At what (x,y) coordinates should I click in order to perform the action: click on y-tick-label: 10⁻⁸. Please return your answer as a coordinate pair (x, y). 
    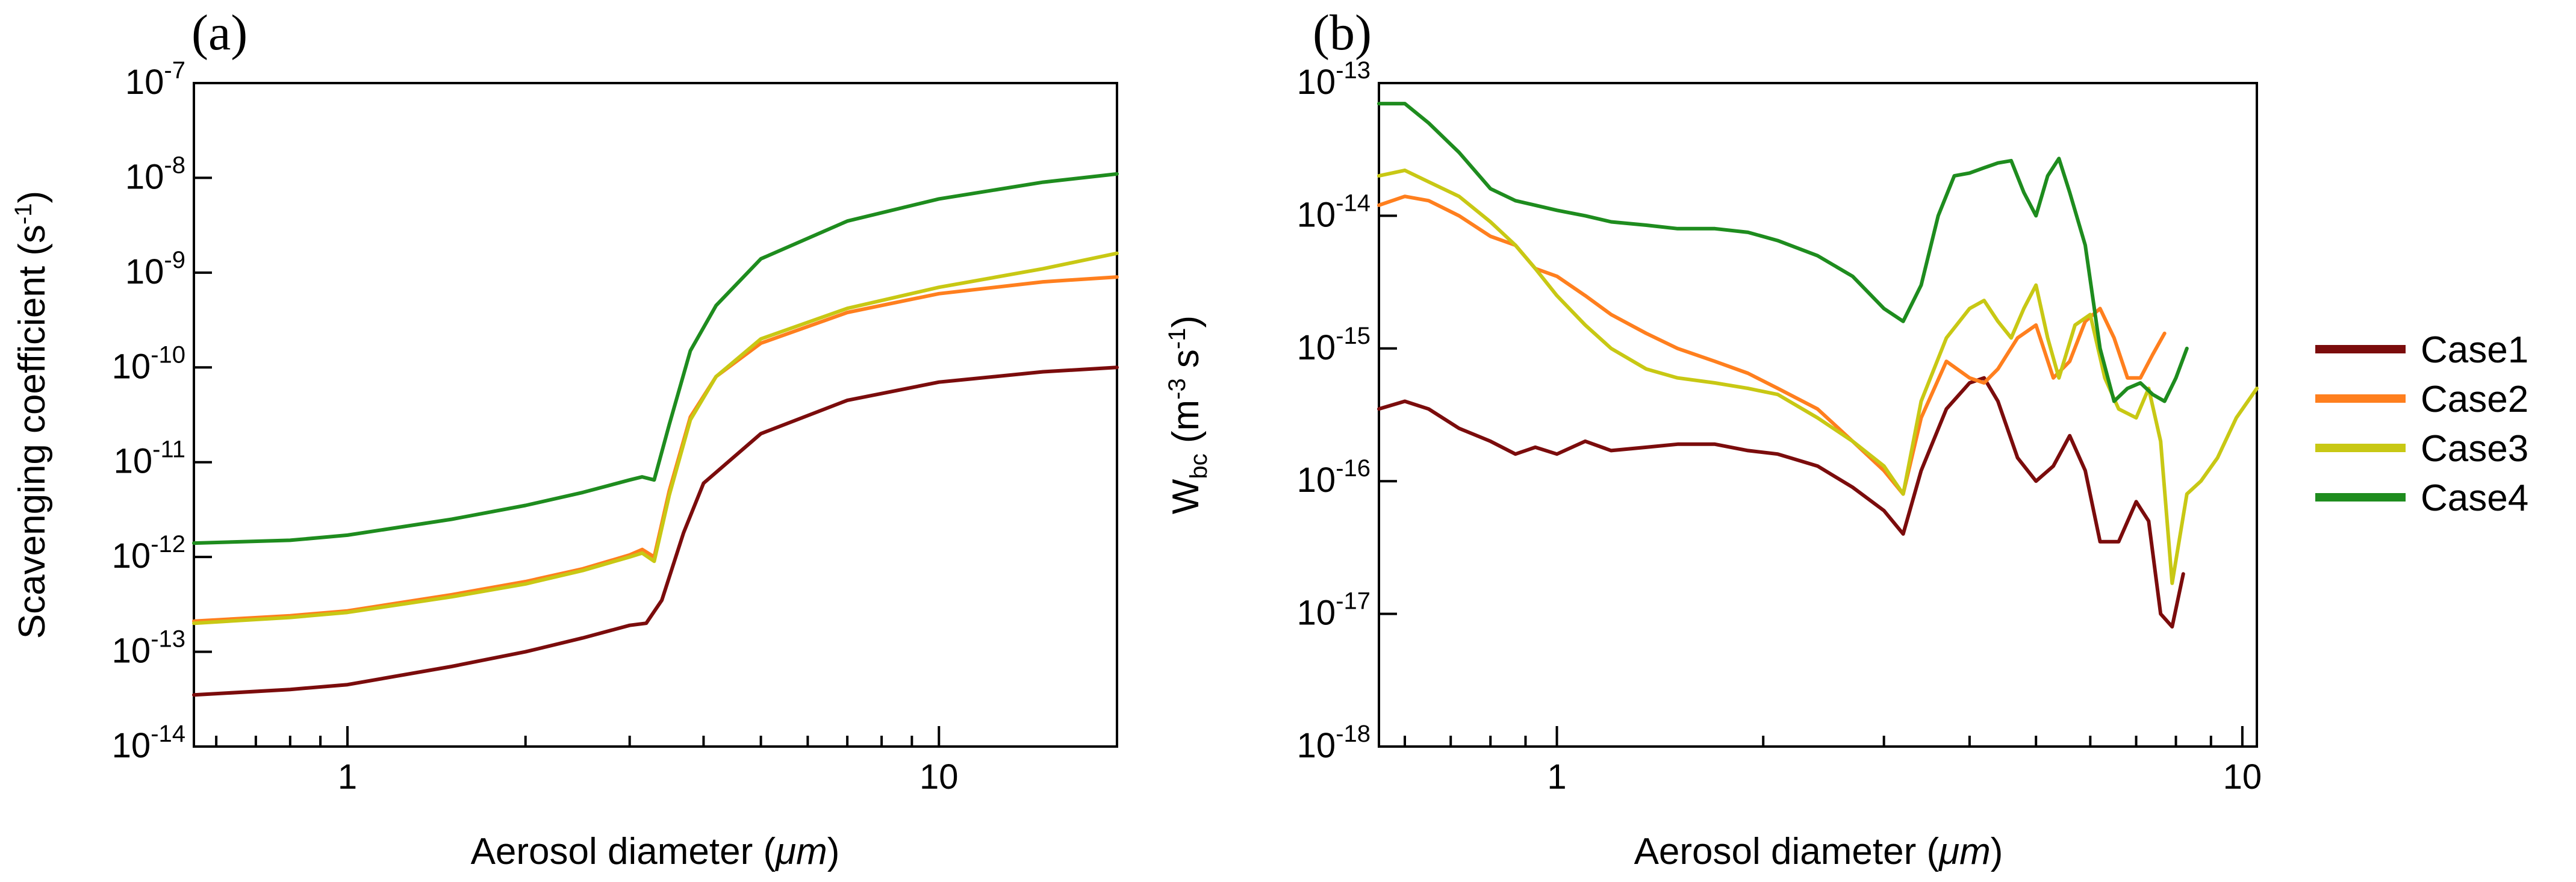
    Looking at the image, I should click on (155, 174).